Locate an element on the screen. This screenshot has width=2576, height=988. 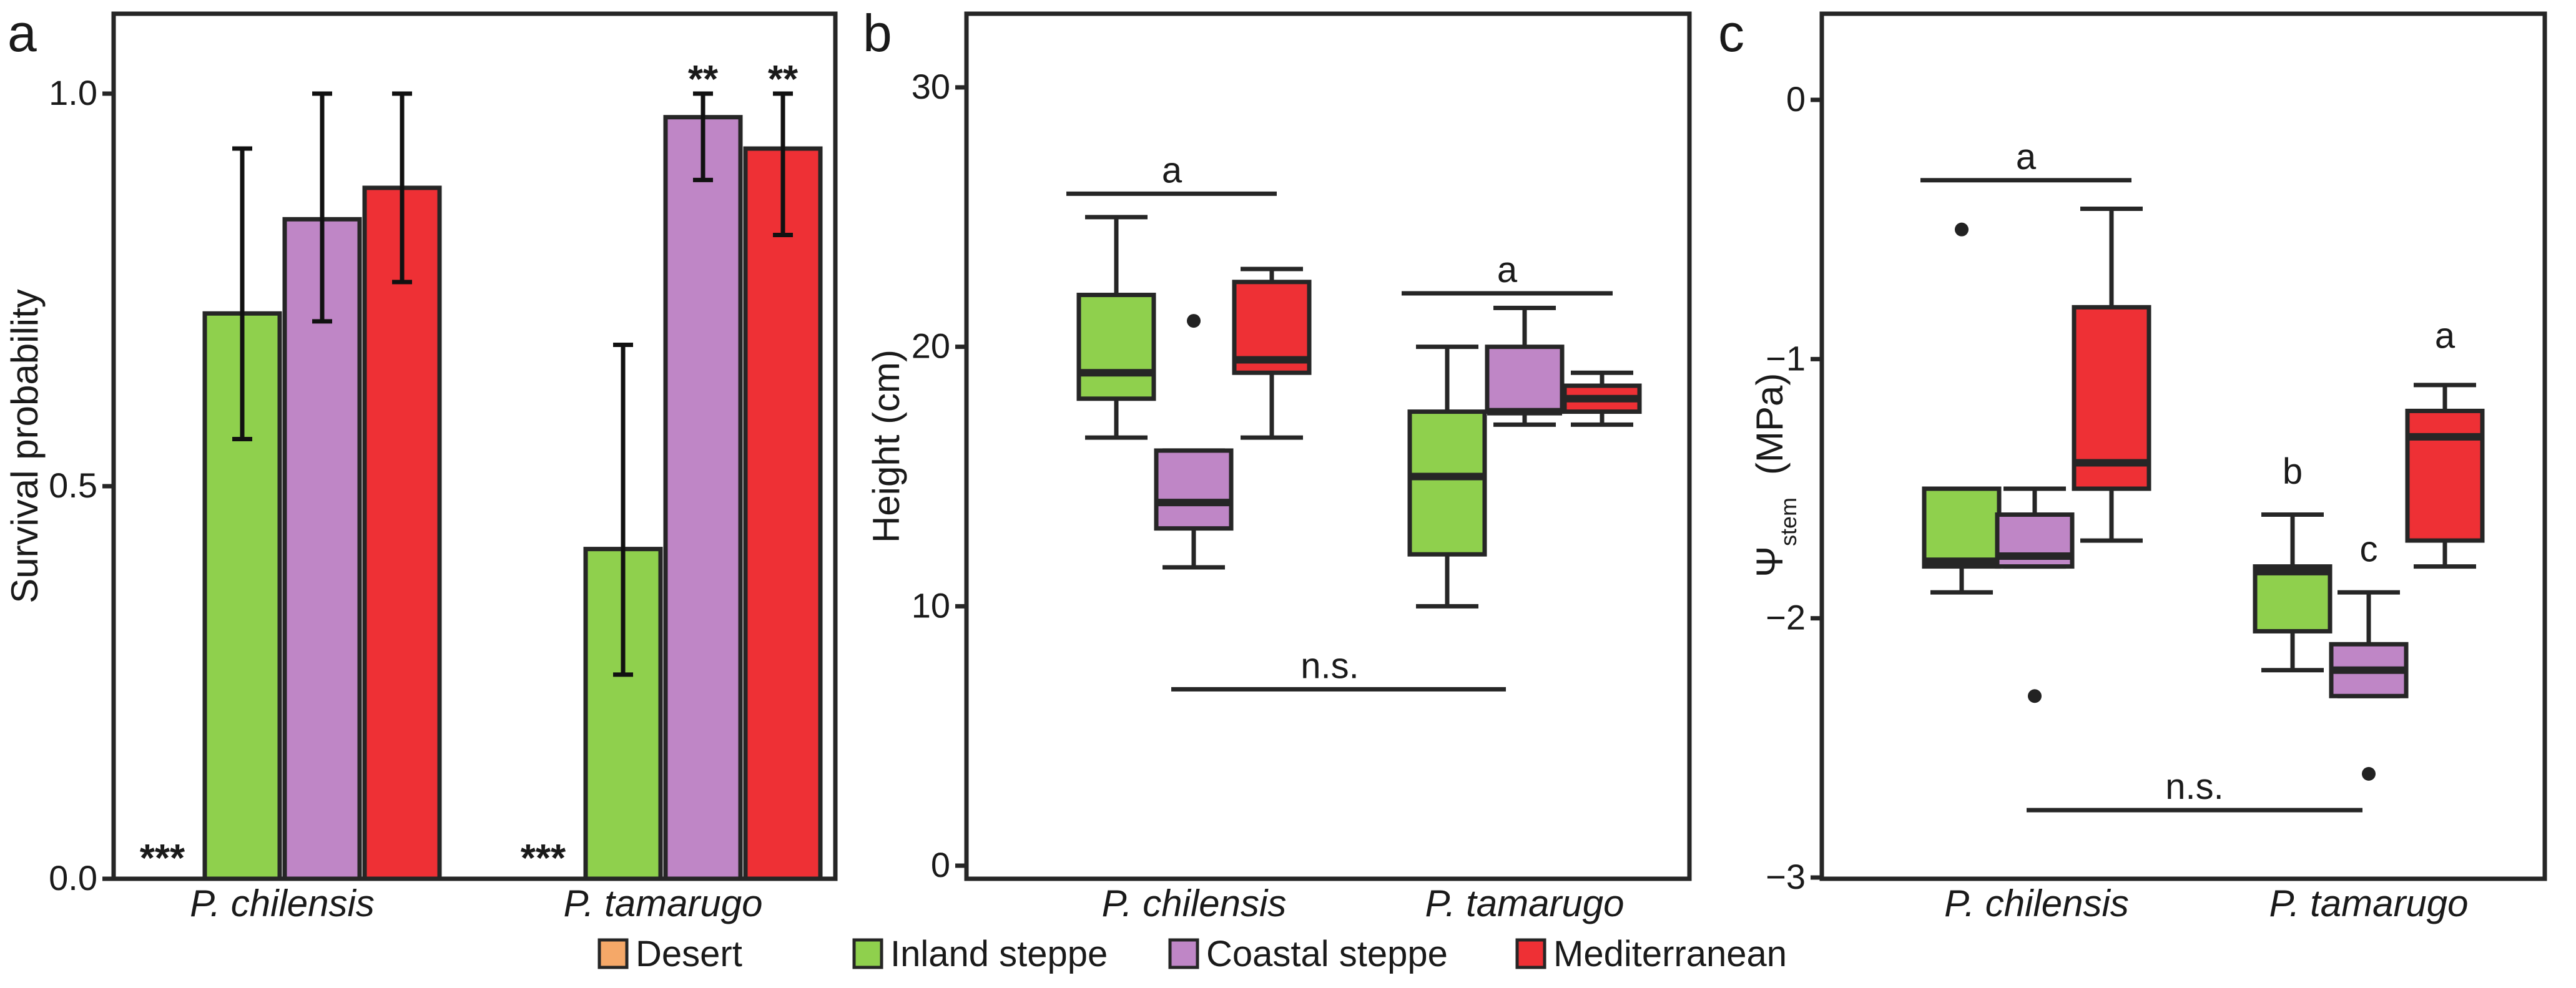
y-tick-label-c: −3 is located at coordinates (1786, 877).